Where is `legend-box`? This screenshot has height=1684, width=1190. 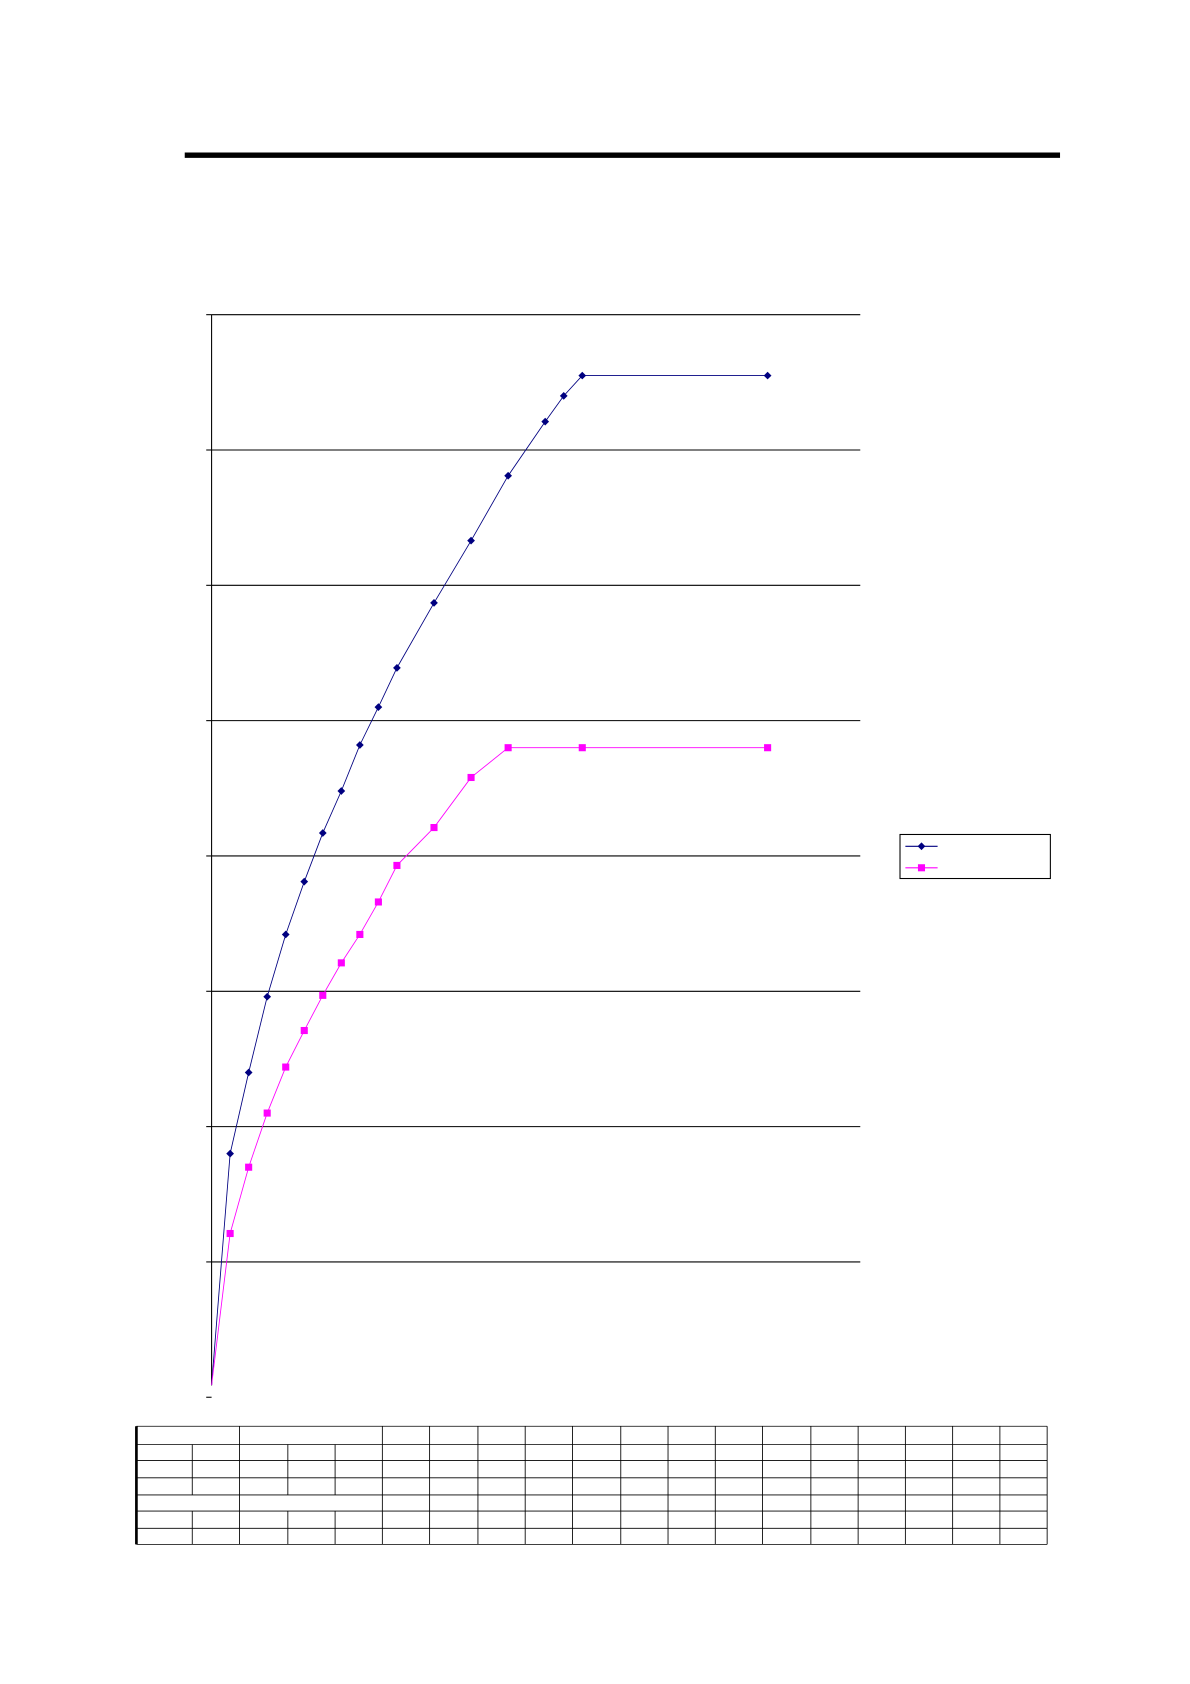
legend-box is located at coordinates (975, 856).